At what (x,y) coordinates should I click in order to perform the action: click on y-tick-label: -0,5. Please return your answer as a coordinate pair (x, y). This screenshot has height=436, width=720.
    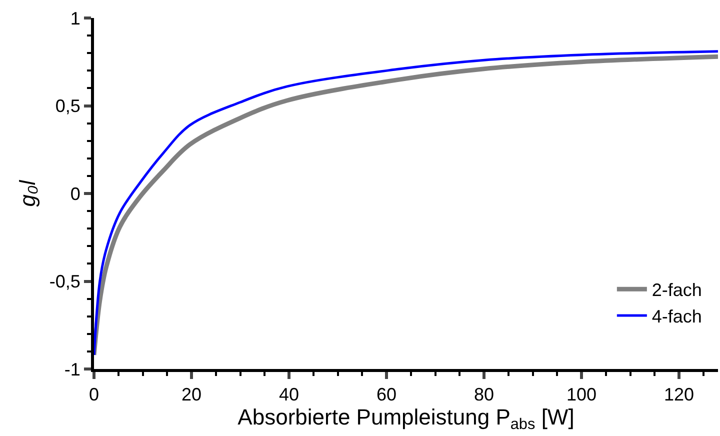
    Looking at the image, I should click on (64, 282).